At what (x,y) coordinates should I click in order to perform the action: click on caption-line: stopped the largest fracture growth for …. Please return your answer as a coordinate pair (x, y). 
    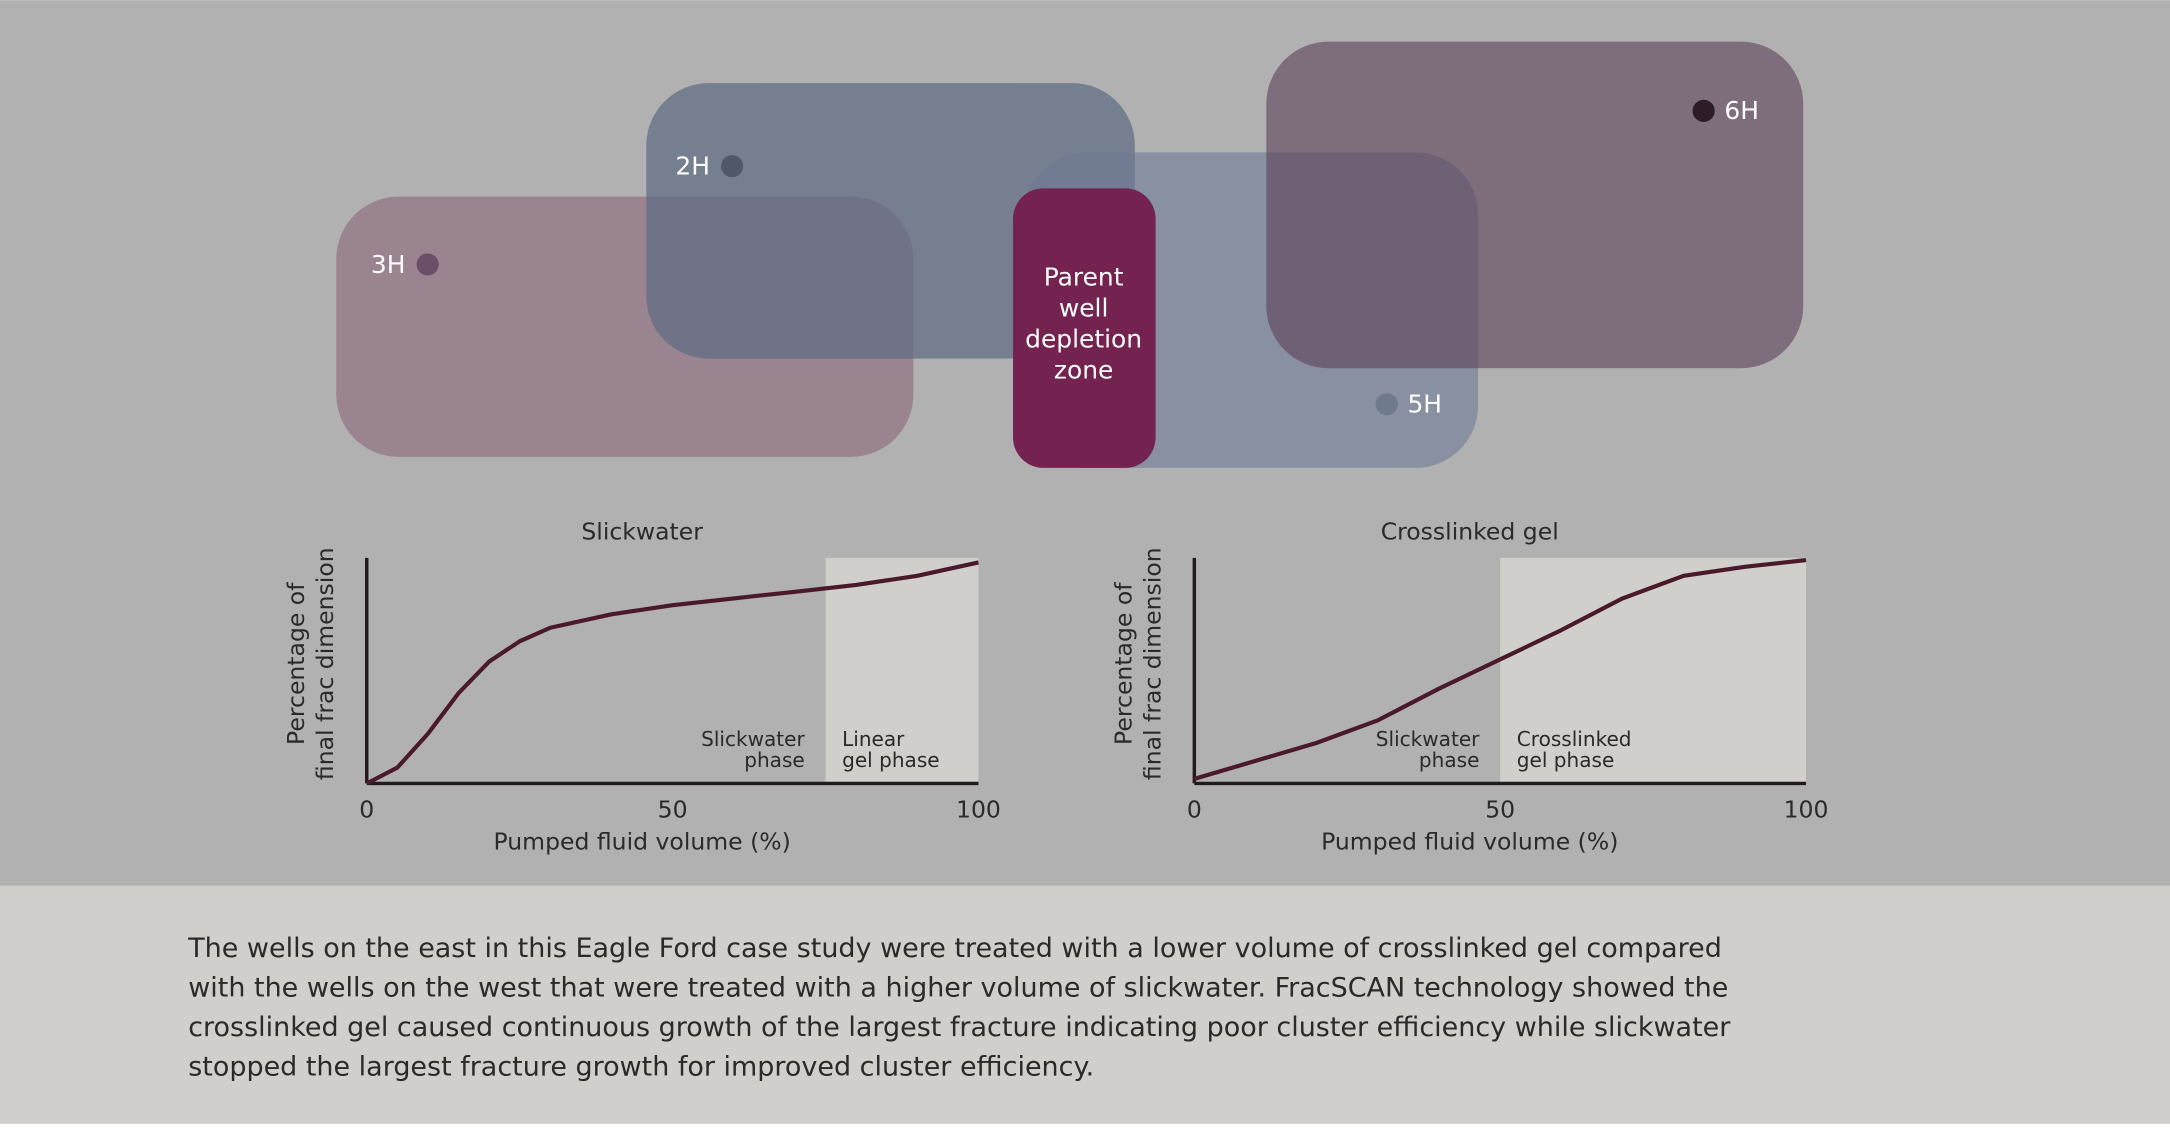
    Looking at the image, I should click on (641, 1066).